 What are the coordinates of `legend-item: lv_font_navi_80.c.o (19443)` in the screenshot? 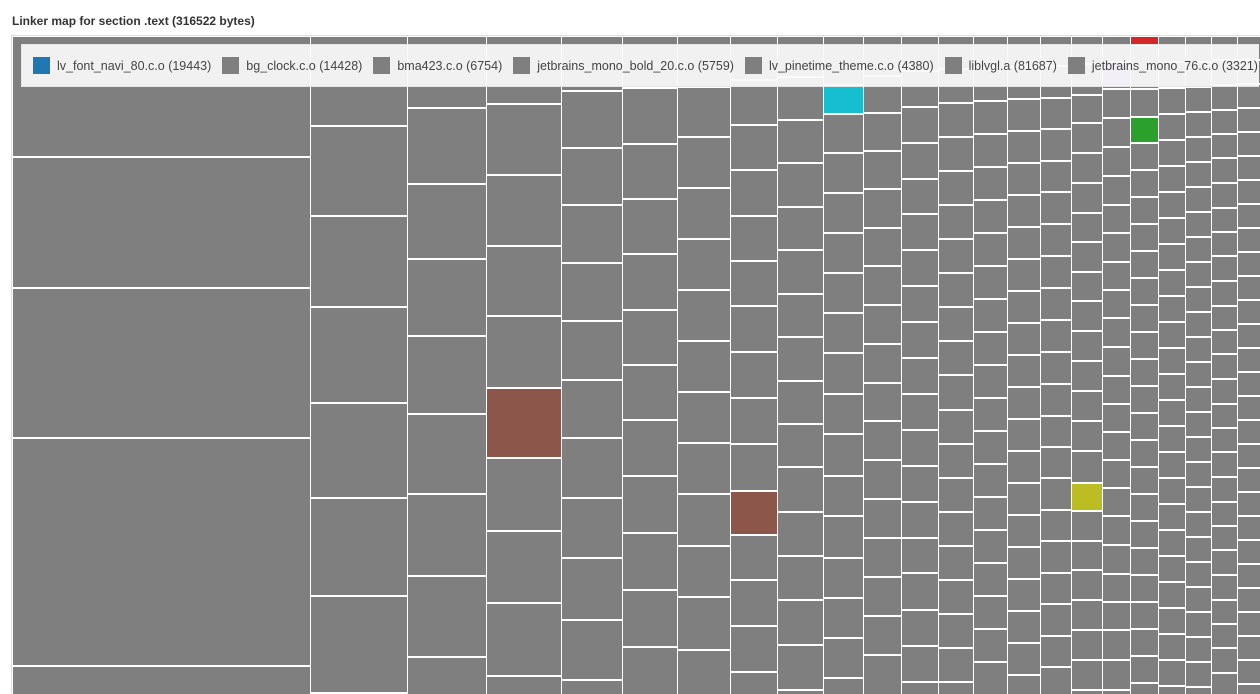 It's located at (122, 65).